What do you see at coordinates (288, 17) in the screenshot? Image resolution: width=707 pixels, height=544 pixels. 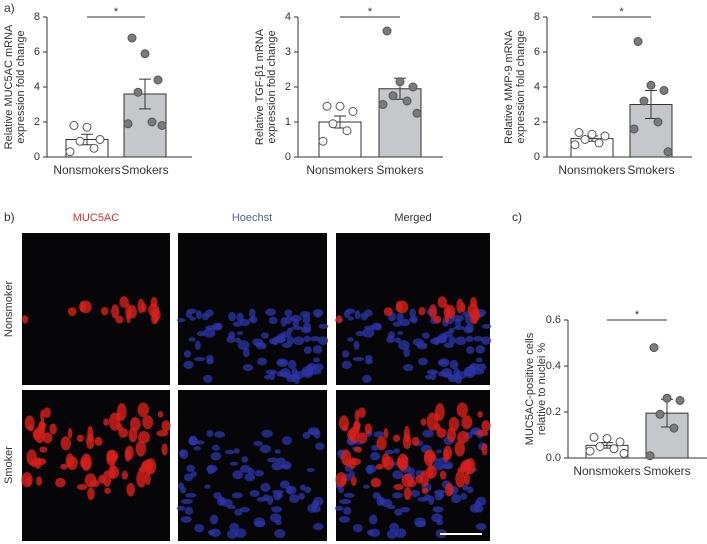 I see `y-tick-label: 4` at bounding box center [288, 17].